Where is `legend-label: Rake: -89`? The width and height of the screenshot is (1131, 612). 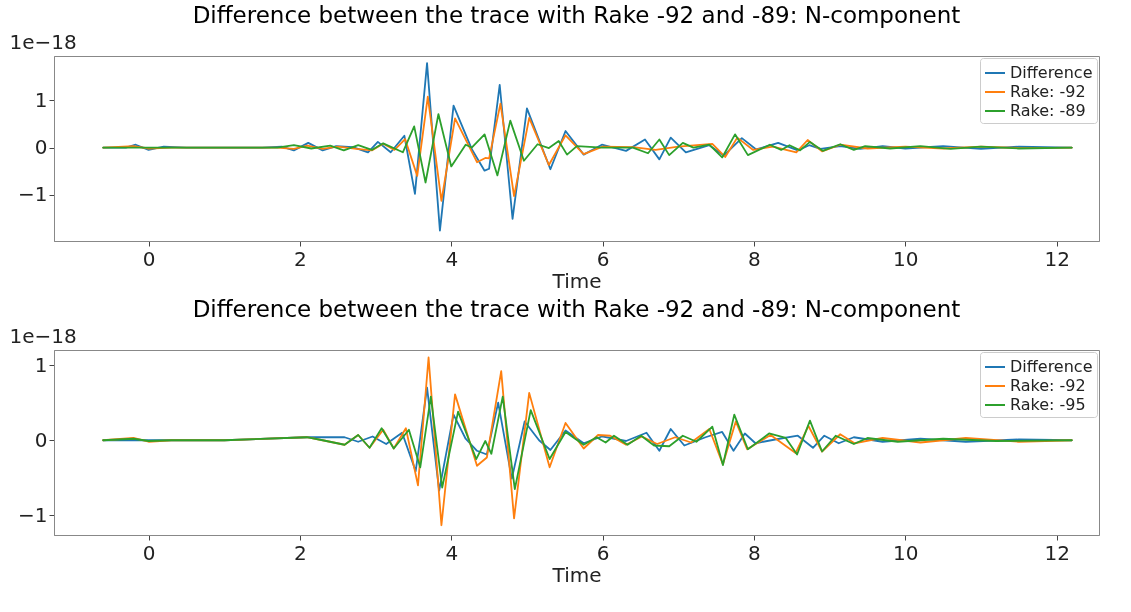
legend-label: Rake: -89 is located at coordinates (1048, 110).